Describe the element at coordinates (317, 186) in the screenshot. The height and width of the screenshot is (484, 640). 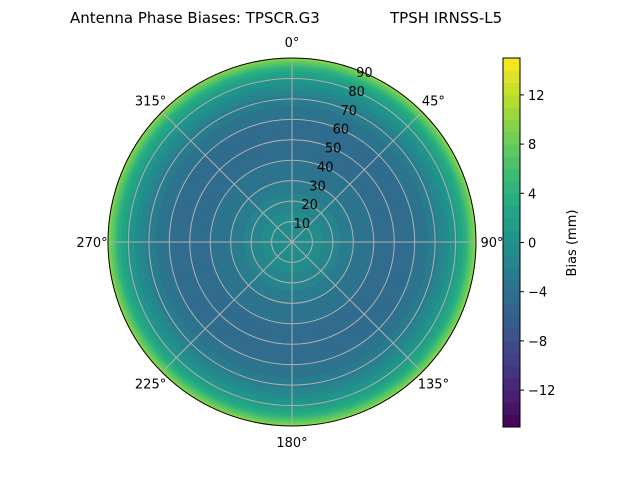
I see `radial-tick-label: 30` at that location.